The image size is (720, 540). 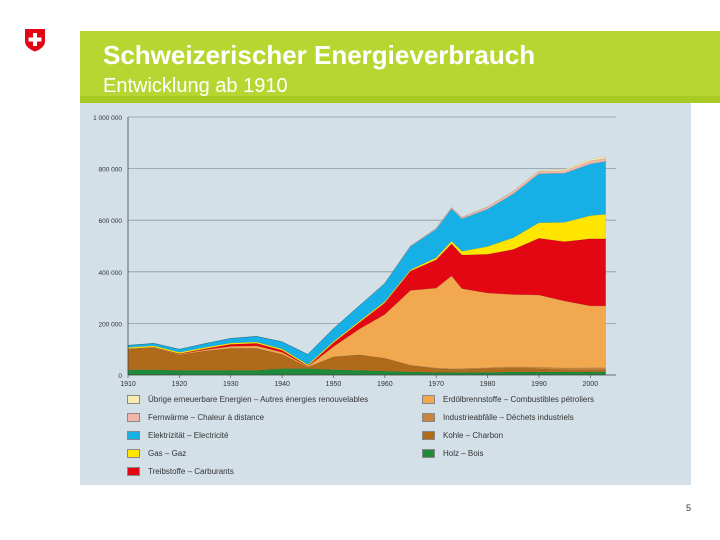 What do you see at coordinates (231, 384) in the screenshot?
I see `x-tick-label: 1930` at bounding box center [231, 384].